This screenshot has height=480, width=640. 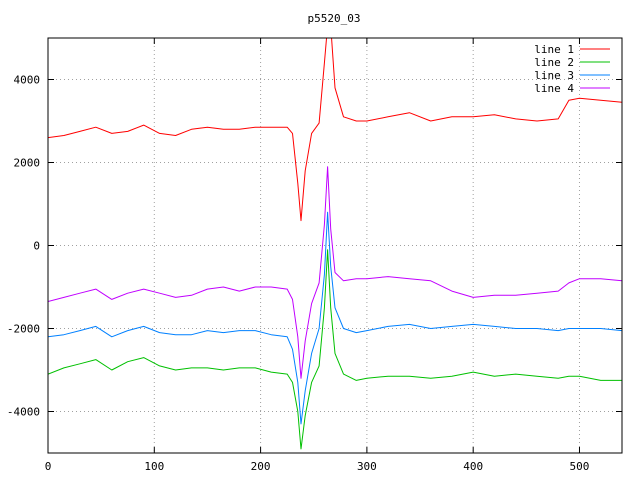 What do you see at coordinates (334, 18) in the screenshot?
I see `chart-title: p5520_03` at bounding box center [334, 18].